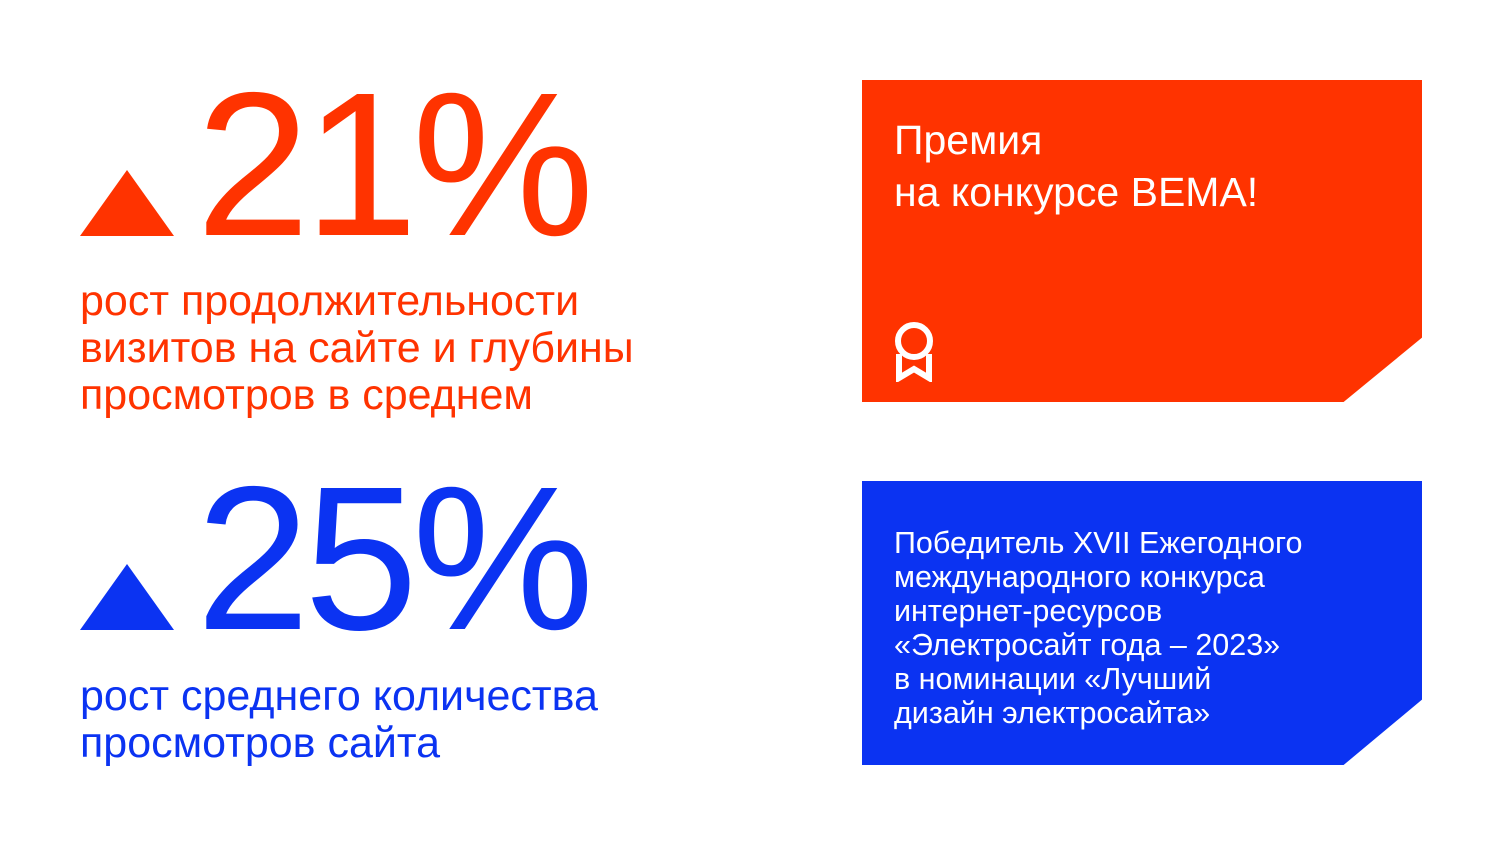 The width and height of the screenshot is (1500, 844). I want to click on award-card: Премия на конкурсе ВЕМА!, so click(1142, 241).